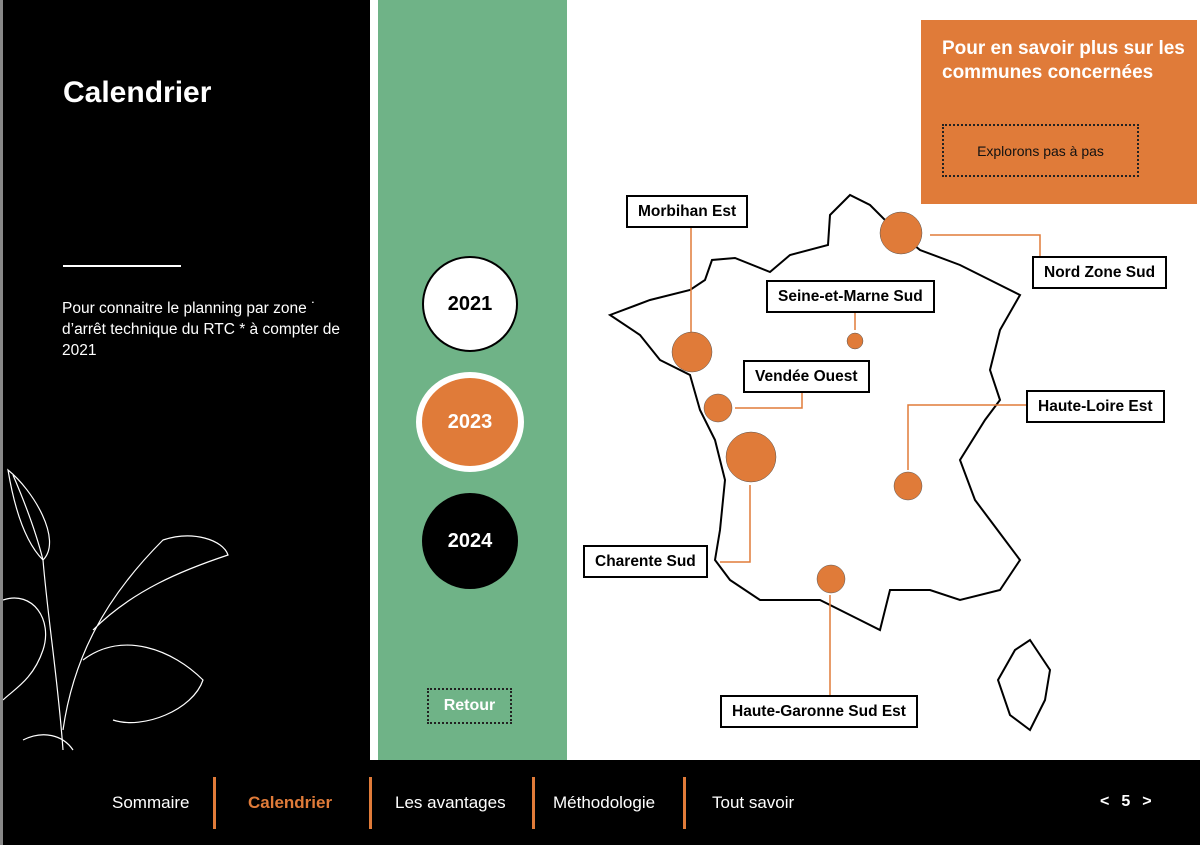  I want to click on page-number: 5, so click(1126, 801).